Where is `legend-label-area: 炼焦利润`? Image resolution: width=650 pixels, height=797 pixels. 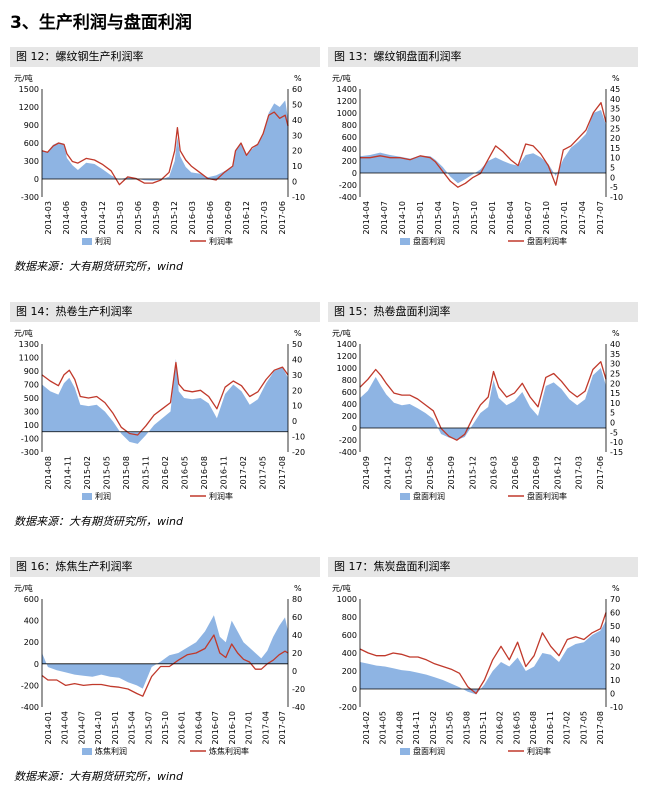 legend-label-area: 炼焦利润 is located at coordinates (111, 751).